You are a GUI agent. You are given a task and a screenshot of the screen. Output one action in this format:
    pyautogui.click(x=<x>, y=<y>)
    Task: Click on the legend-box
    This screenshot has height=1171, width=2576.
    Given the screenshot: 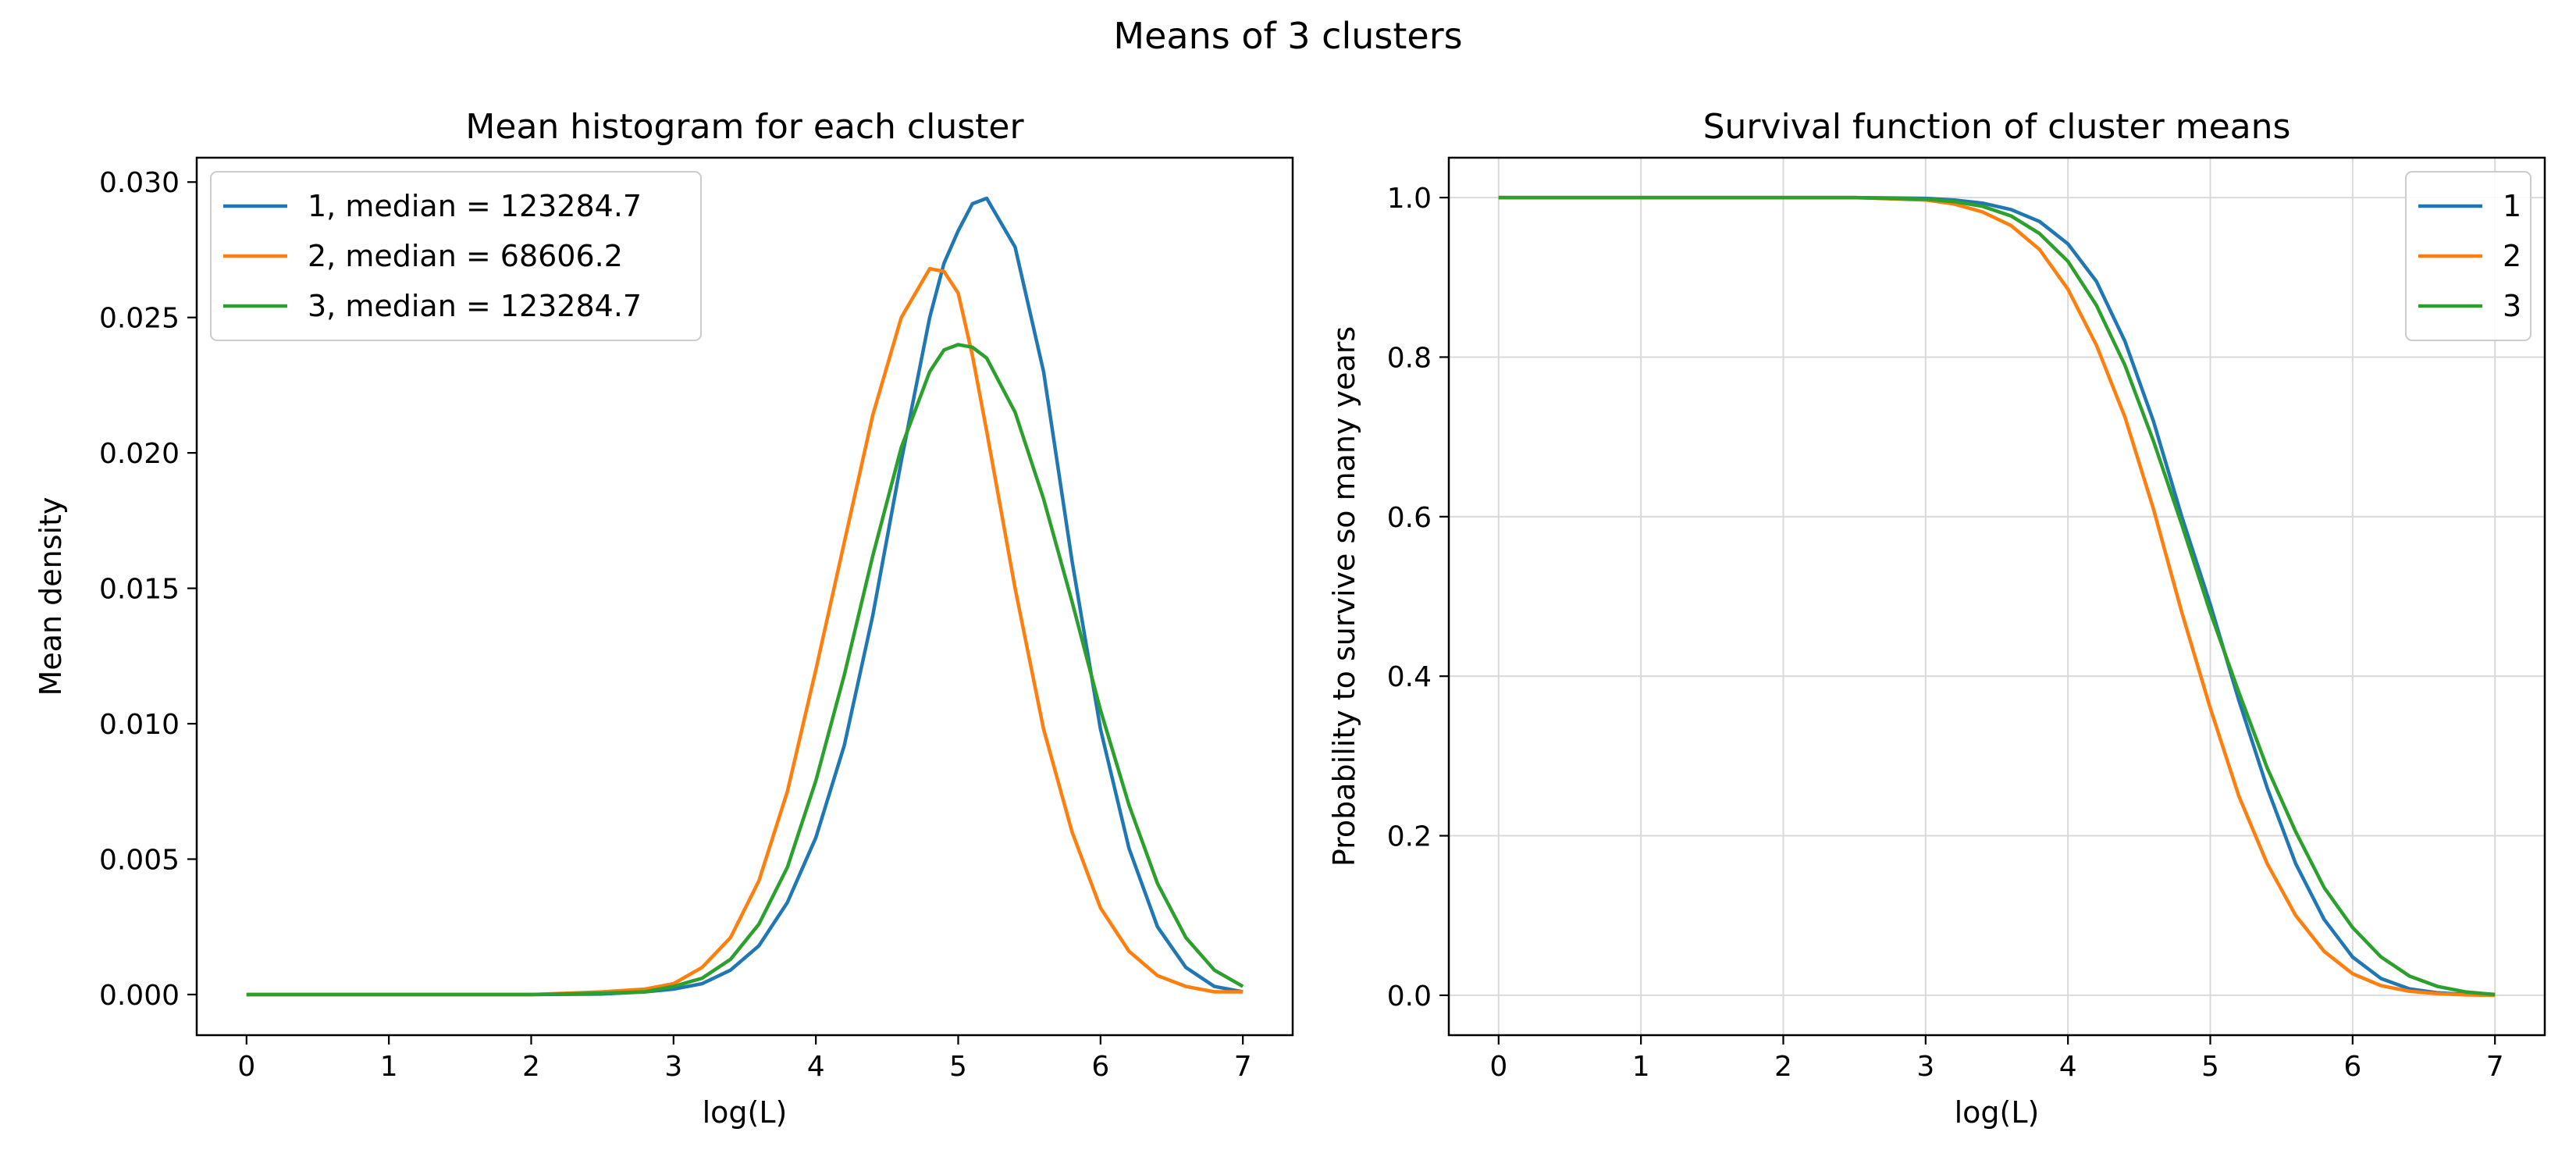 What is the action you would take?
    pyautogui.click(x=456, y=256)
    